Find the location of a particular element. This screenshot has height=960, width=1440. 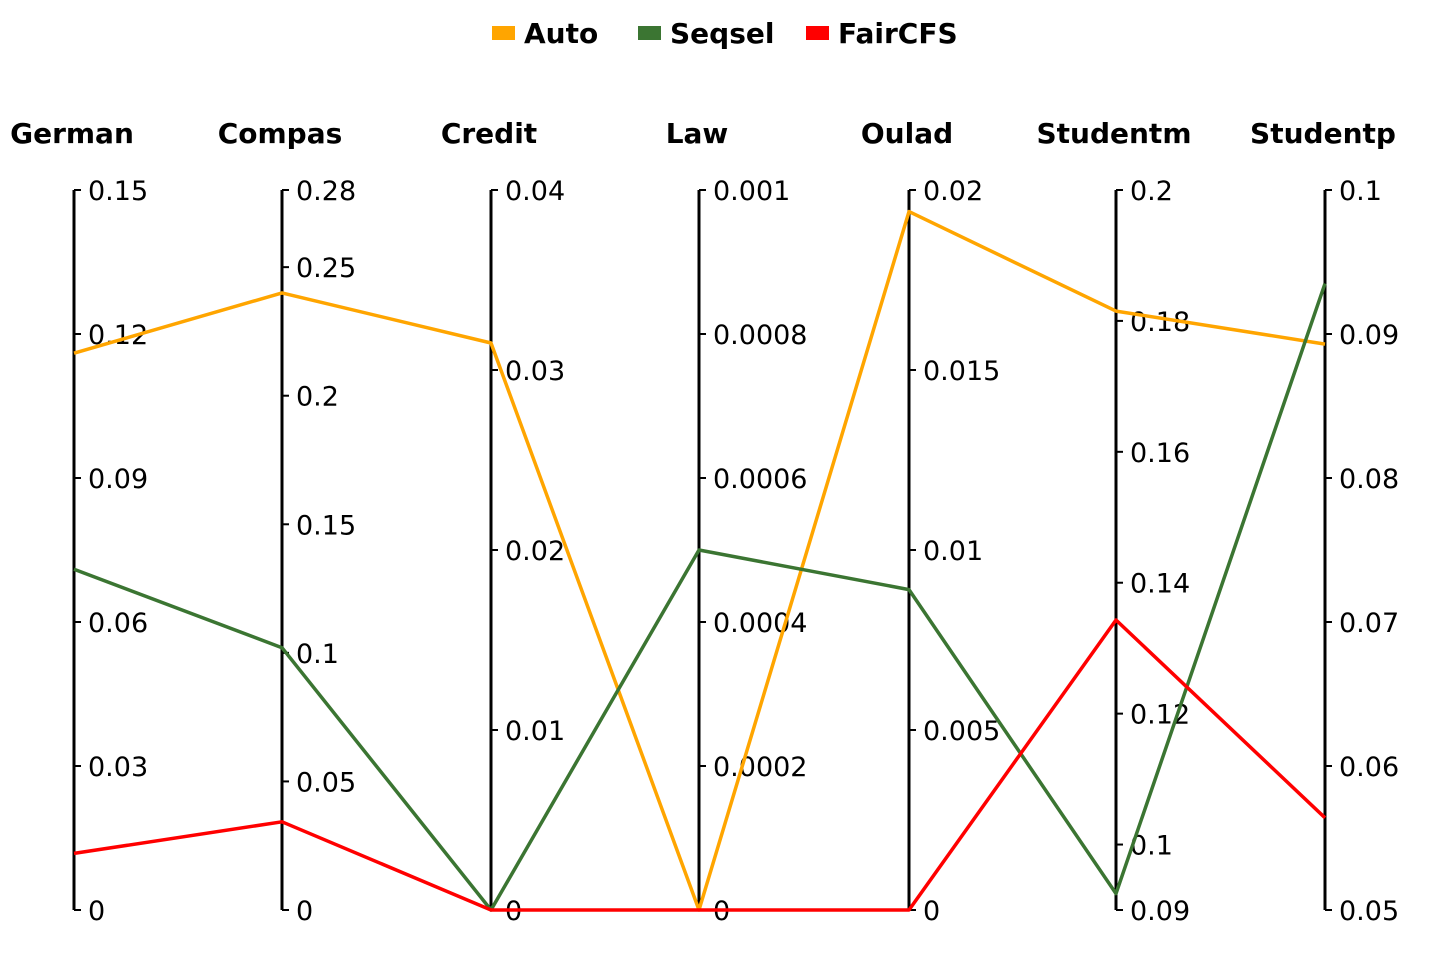

legend-label-auto: Auto is located at coordinates (561, 33).